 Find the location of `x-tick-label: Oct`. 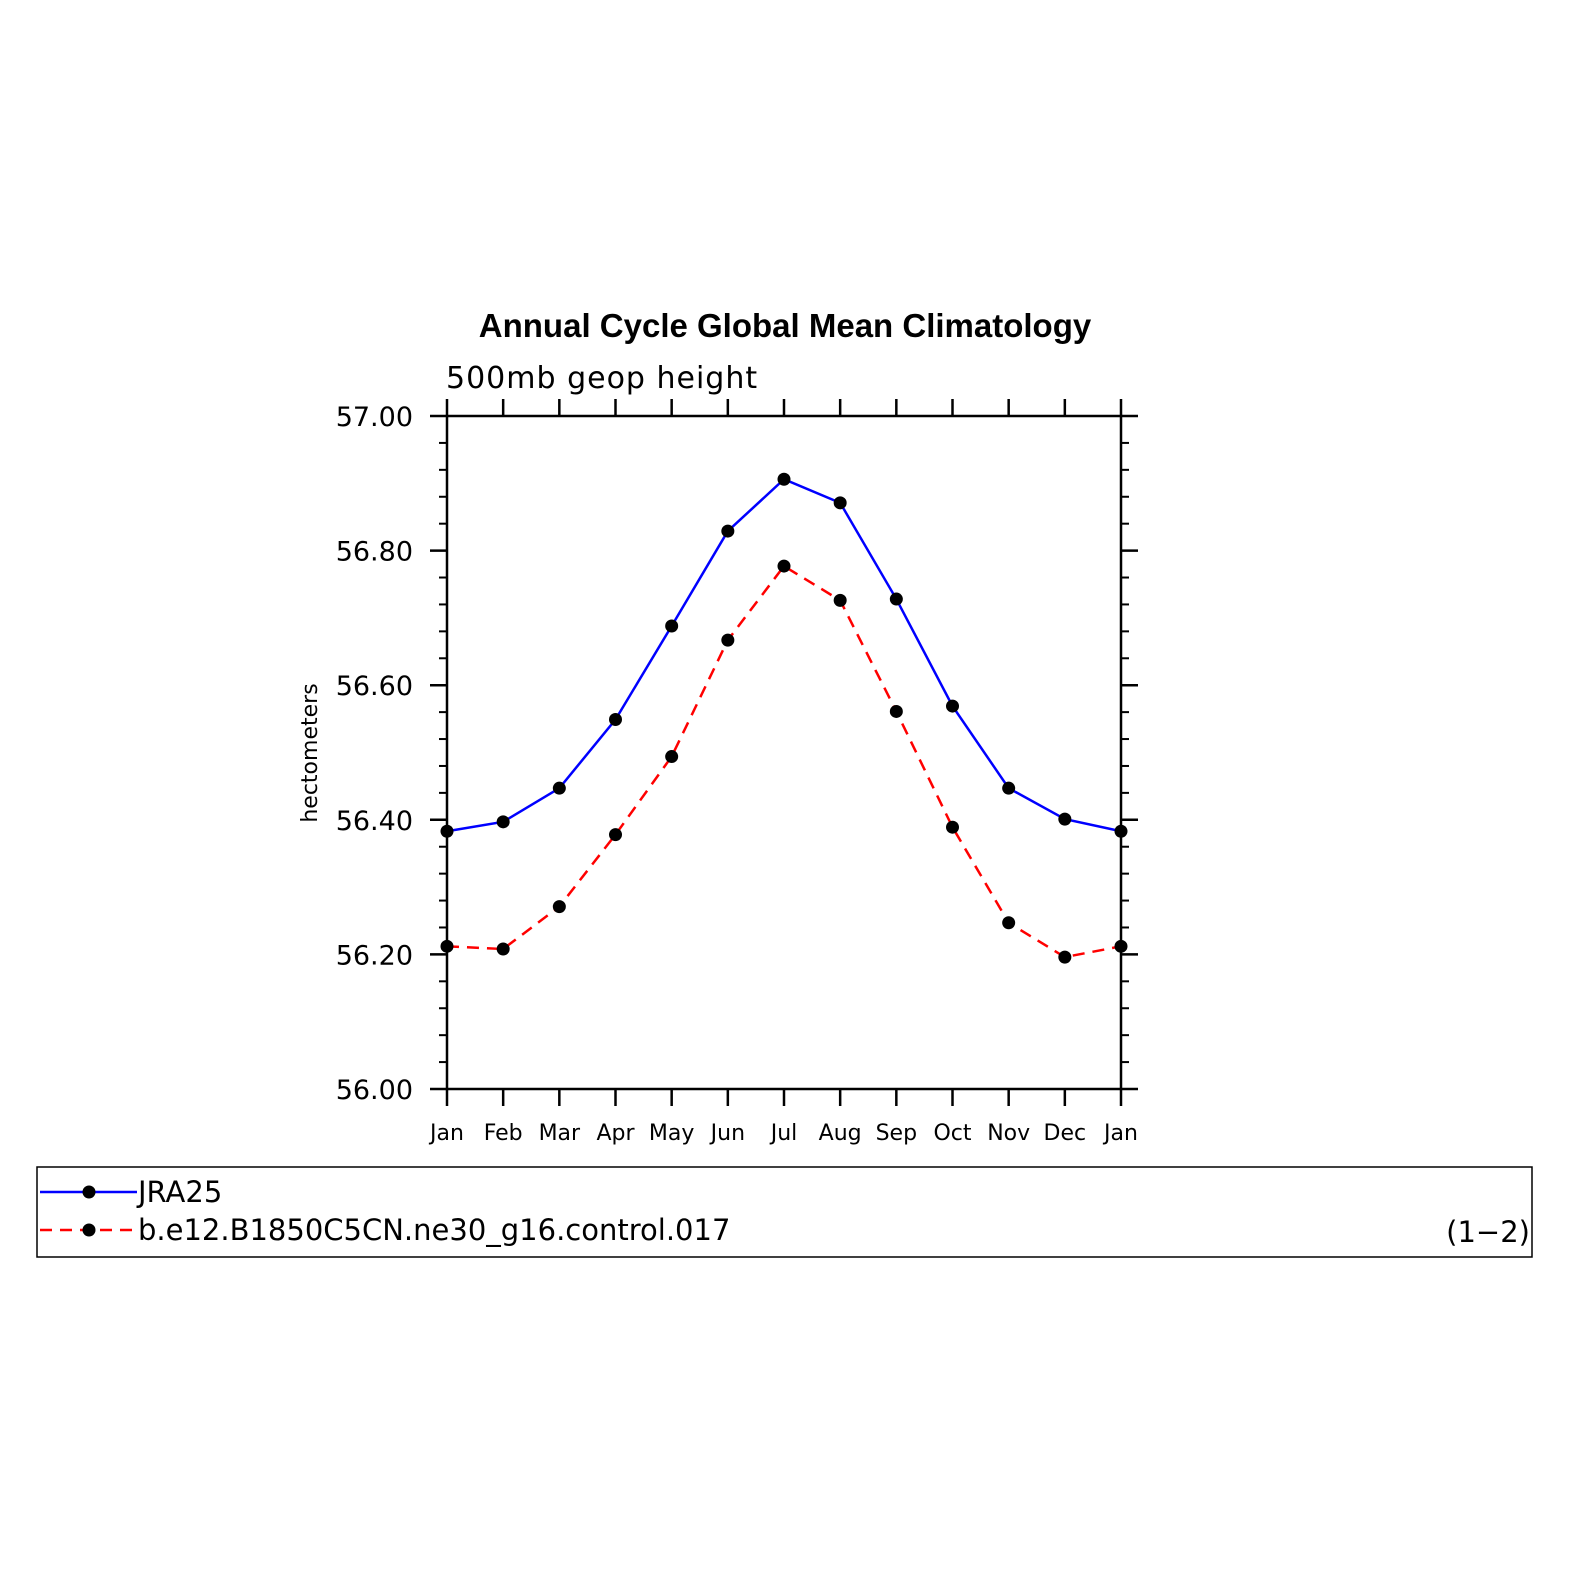

x-tick-label: Oct is located at coordinates (952, 1133).